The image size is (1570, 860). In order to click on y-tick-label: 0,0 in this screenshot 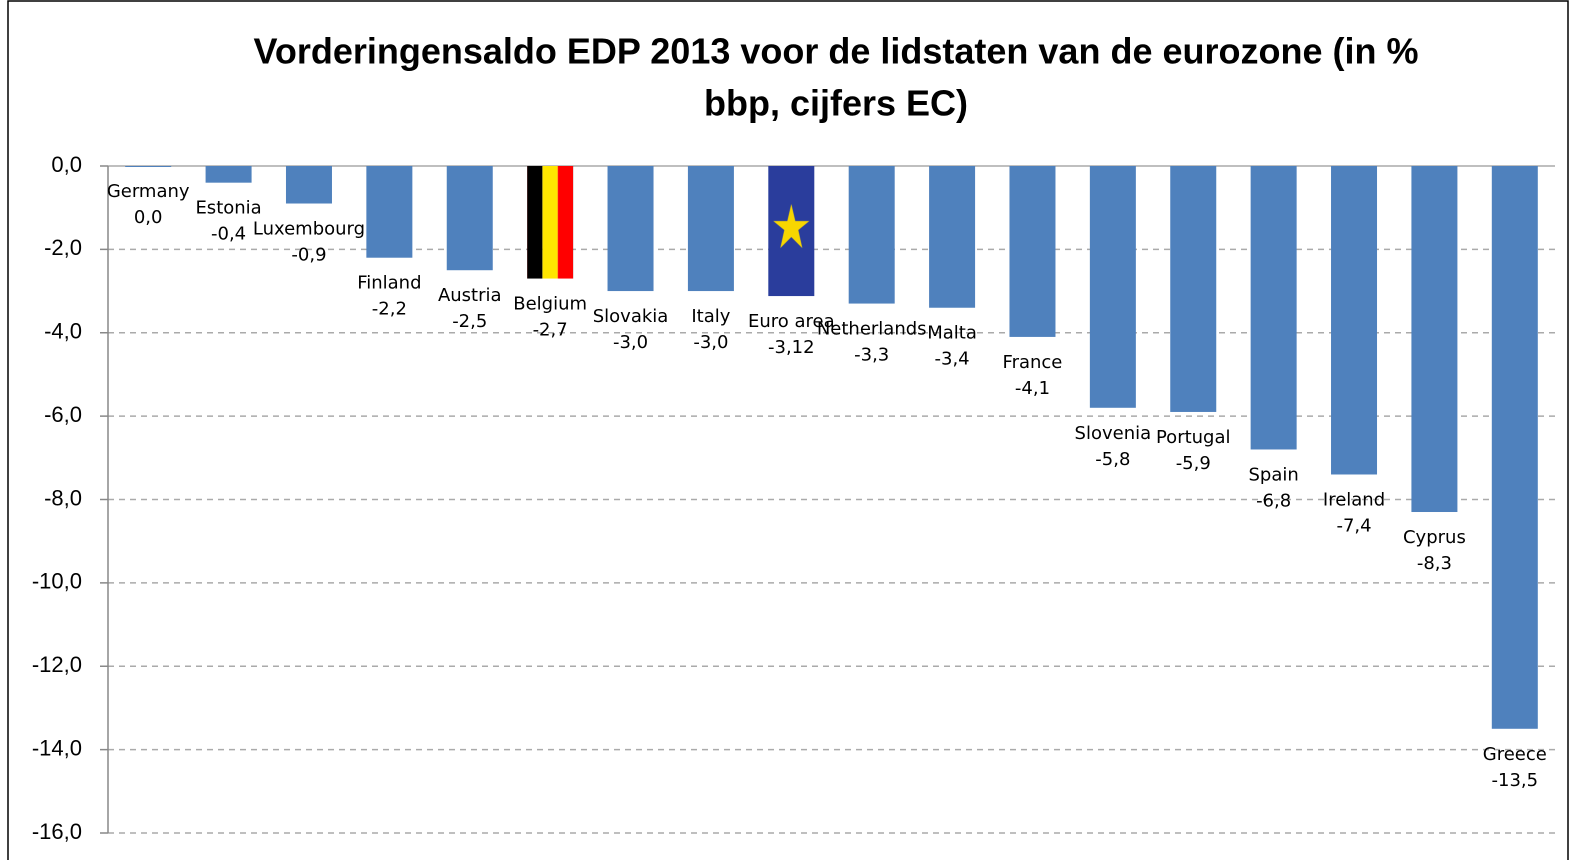, I will do `click(66, 164)`.